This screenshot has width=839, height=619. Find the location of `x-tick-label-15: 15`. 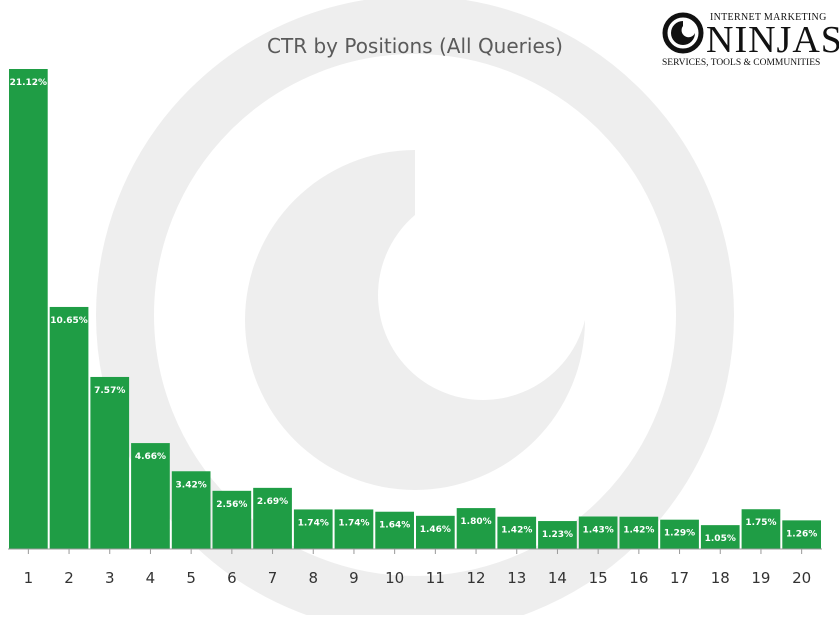

x-tick-label-15: 15 is located at coordinates (598, 578).